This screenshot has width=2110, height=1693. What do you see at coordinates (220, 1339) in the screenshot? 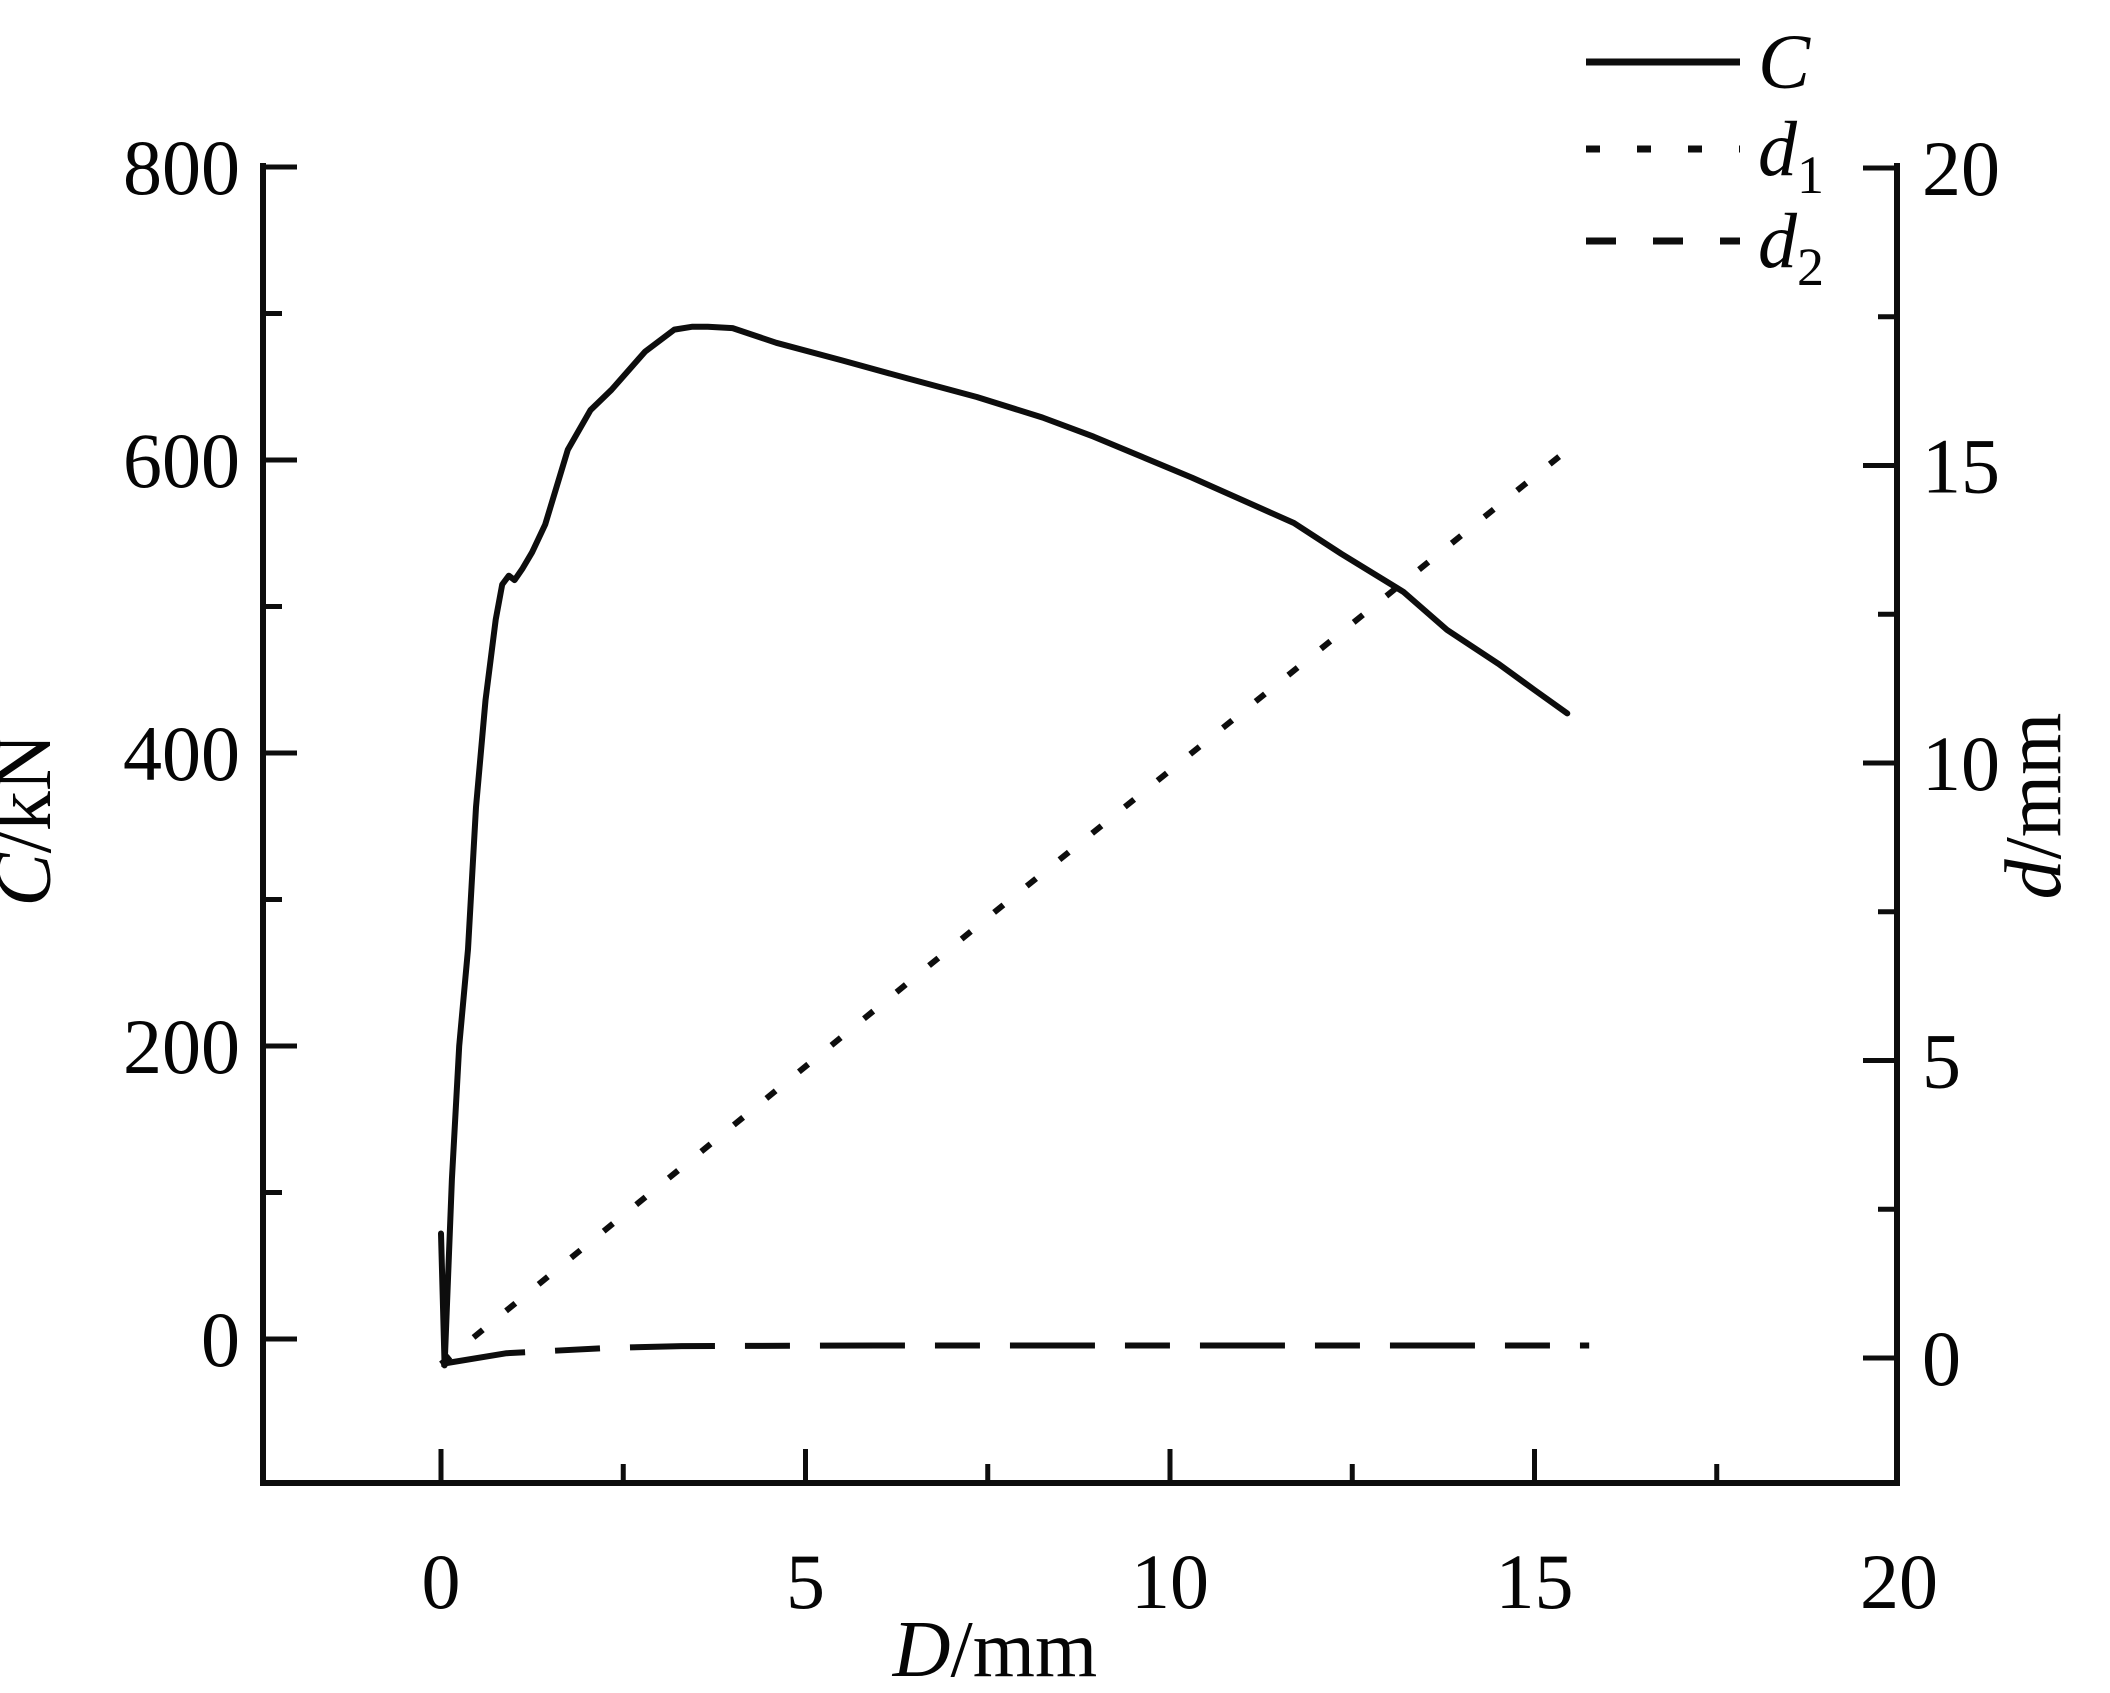
I see `left-y-axis-tick-label: 0` at bounding box center [220, 1339].